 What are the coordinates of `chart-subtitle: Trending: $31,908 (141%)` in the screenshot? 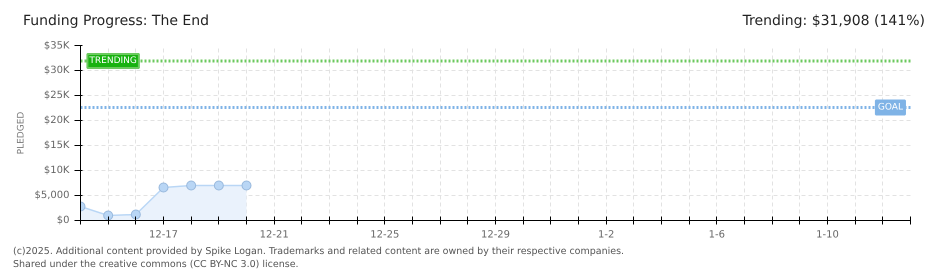 It's located at (833, 21).